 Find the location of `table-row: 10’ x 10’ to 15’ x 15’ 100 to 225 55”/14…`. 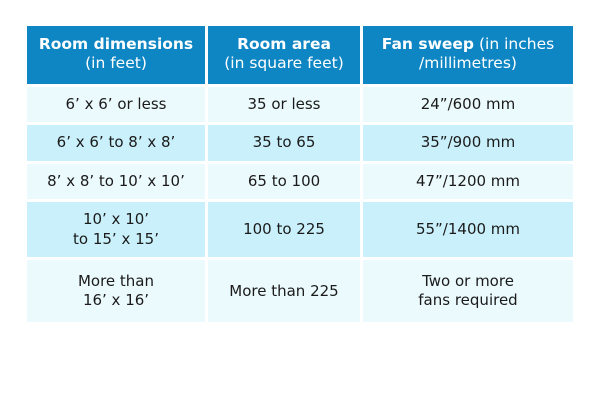

table-row: 10’ x 10’ to 15’ x 15’ 100 to 225 55”/14… is located at coordinates (300, 231).